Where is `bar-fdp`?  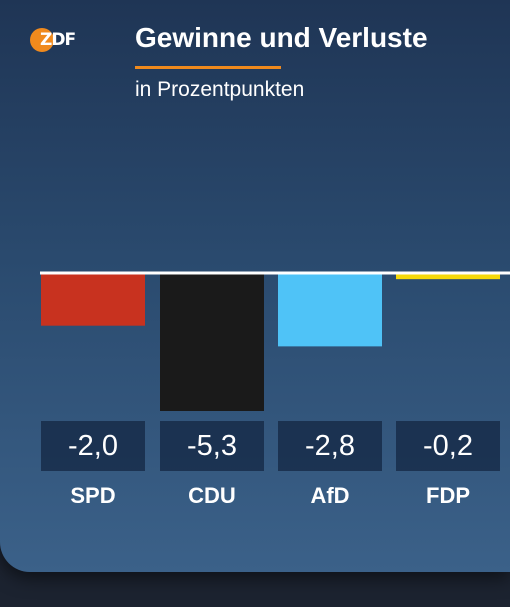 bar-fdp is located at coordinates (448, 277).